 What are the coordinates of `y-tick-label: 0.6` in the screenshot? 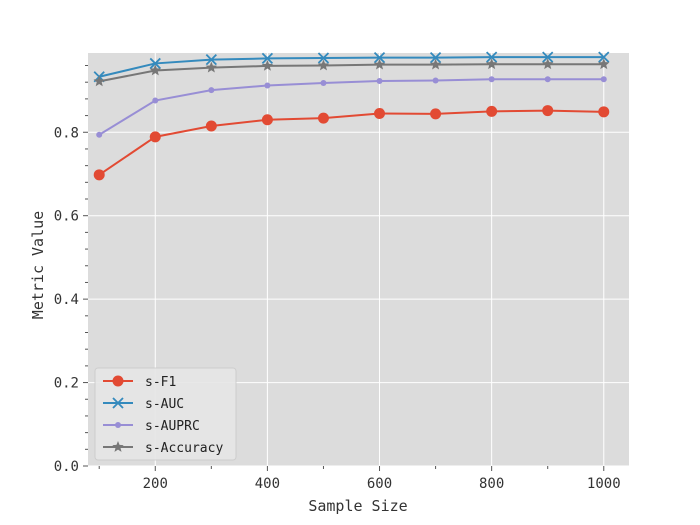 It's located at (66, 217).